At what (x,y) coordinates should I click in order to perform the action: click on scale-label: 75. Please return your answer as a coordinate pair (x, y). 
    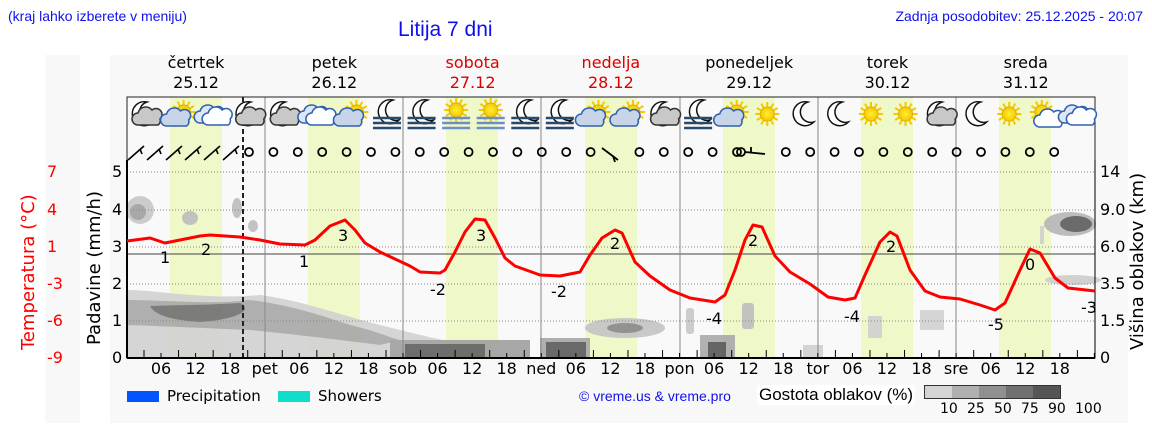
    Looking at the image, I should click on (1030, 409).